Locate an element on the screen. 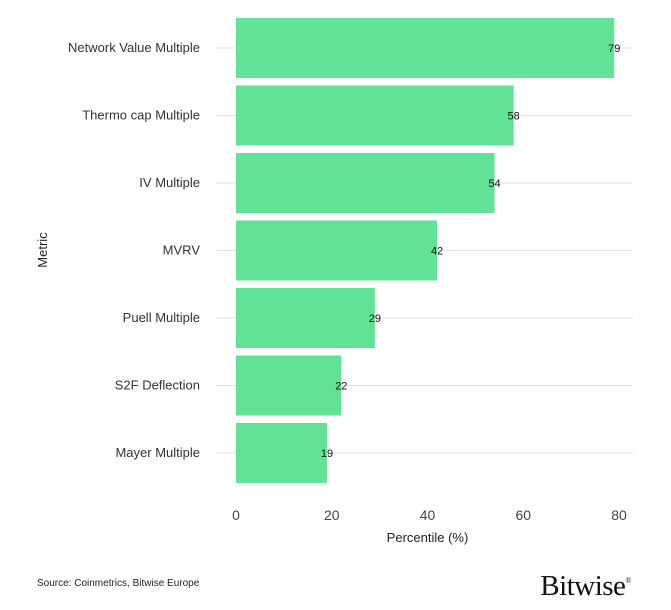 This screenshot has height=610, width=671. x-tick-label: 20 is located at coordinates (332, 515).